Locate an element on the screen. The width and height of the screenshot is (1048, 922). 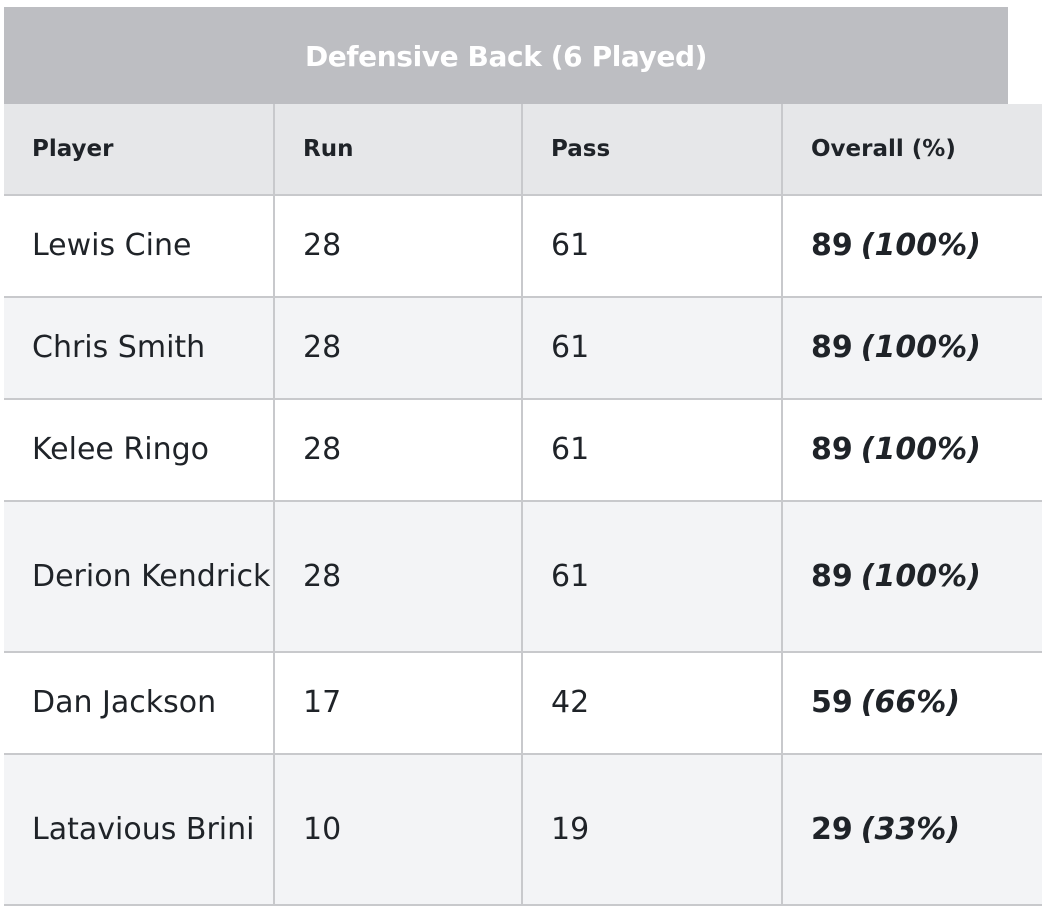
player-name: Latavious Brini is located at coordinates (139, 830).